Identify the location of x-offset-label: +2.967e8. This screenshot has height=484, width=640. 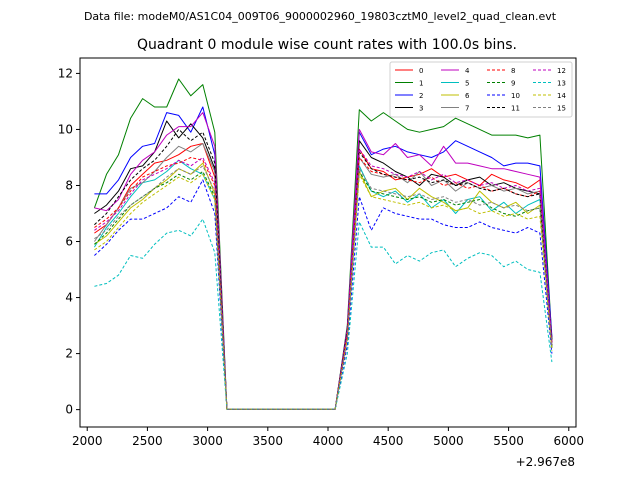
(545, 462).